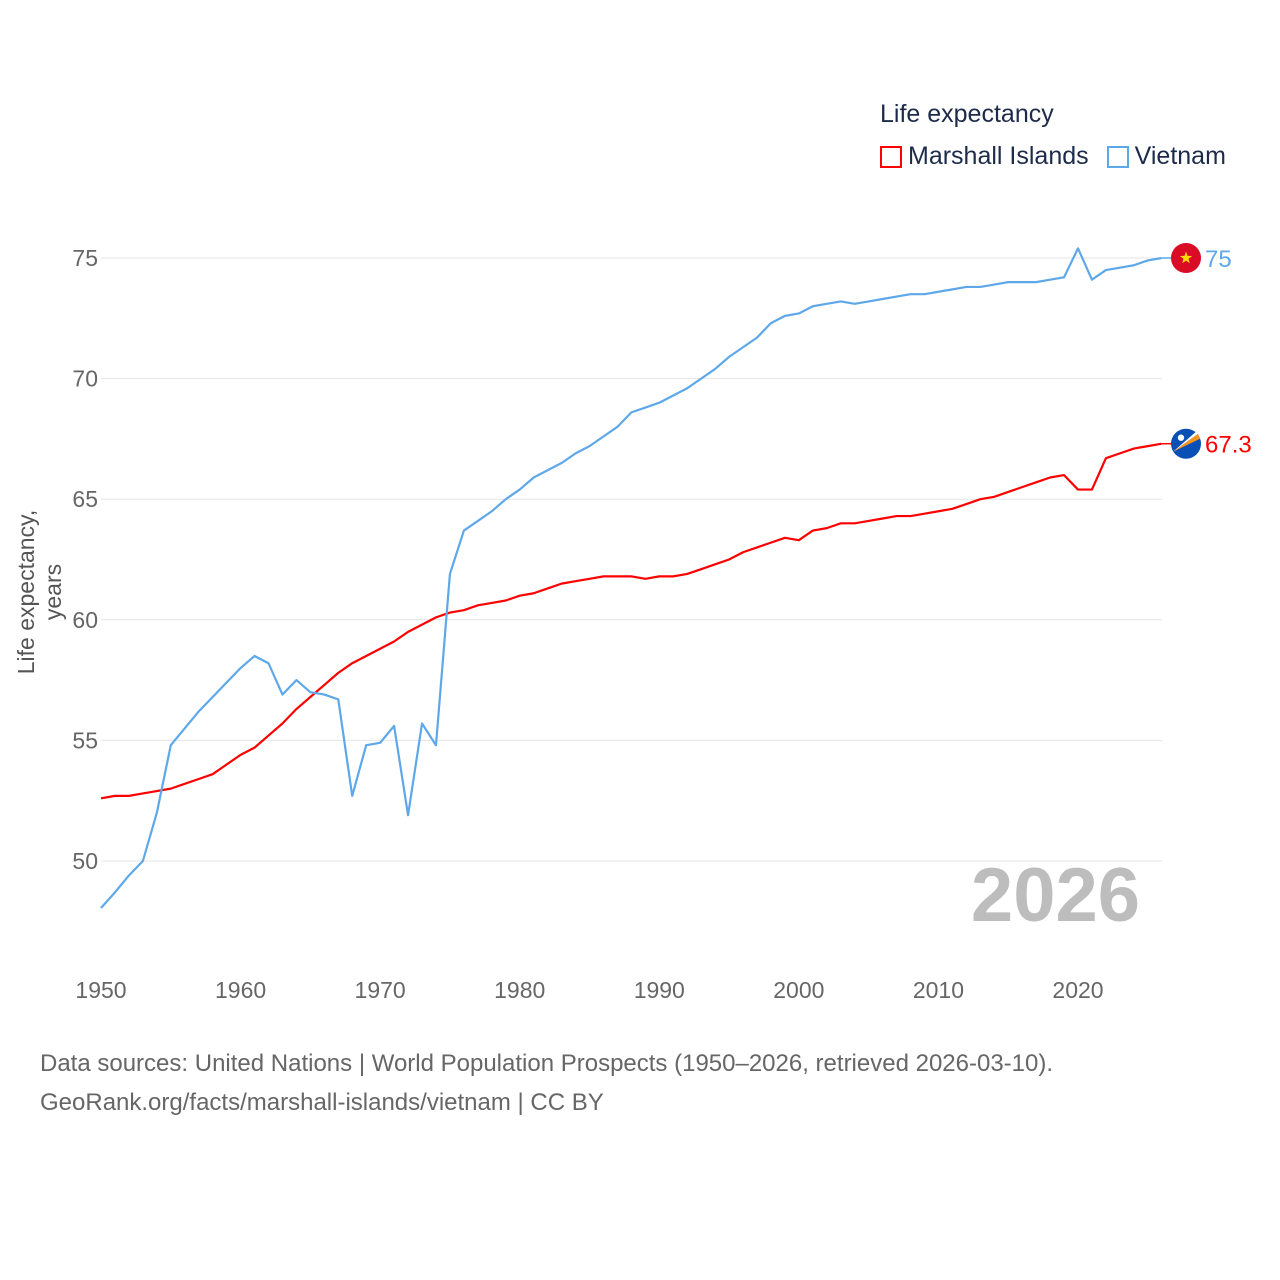 This screenshot has height=1280, width=1280. Describe the element at coordinates (85, 258) in the screenshot. I see `y-tick-label: 75` at that location.